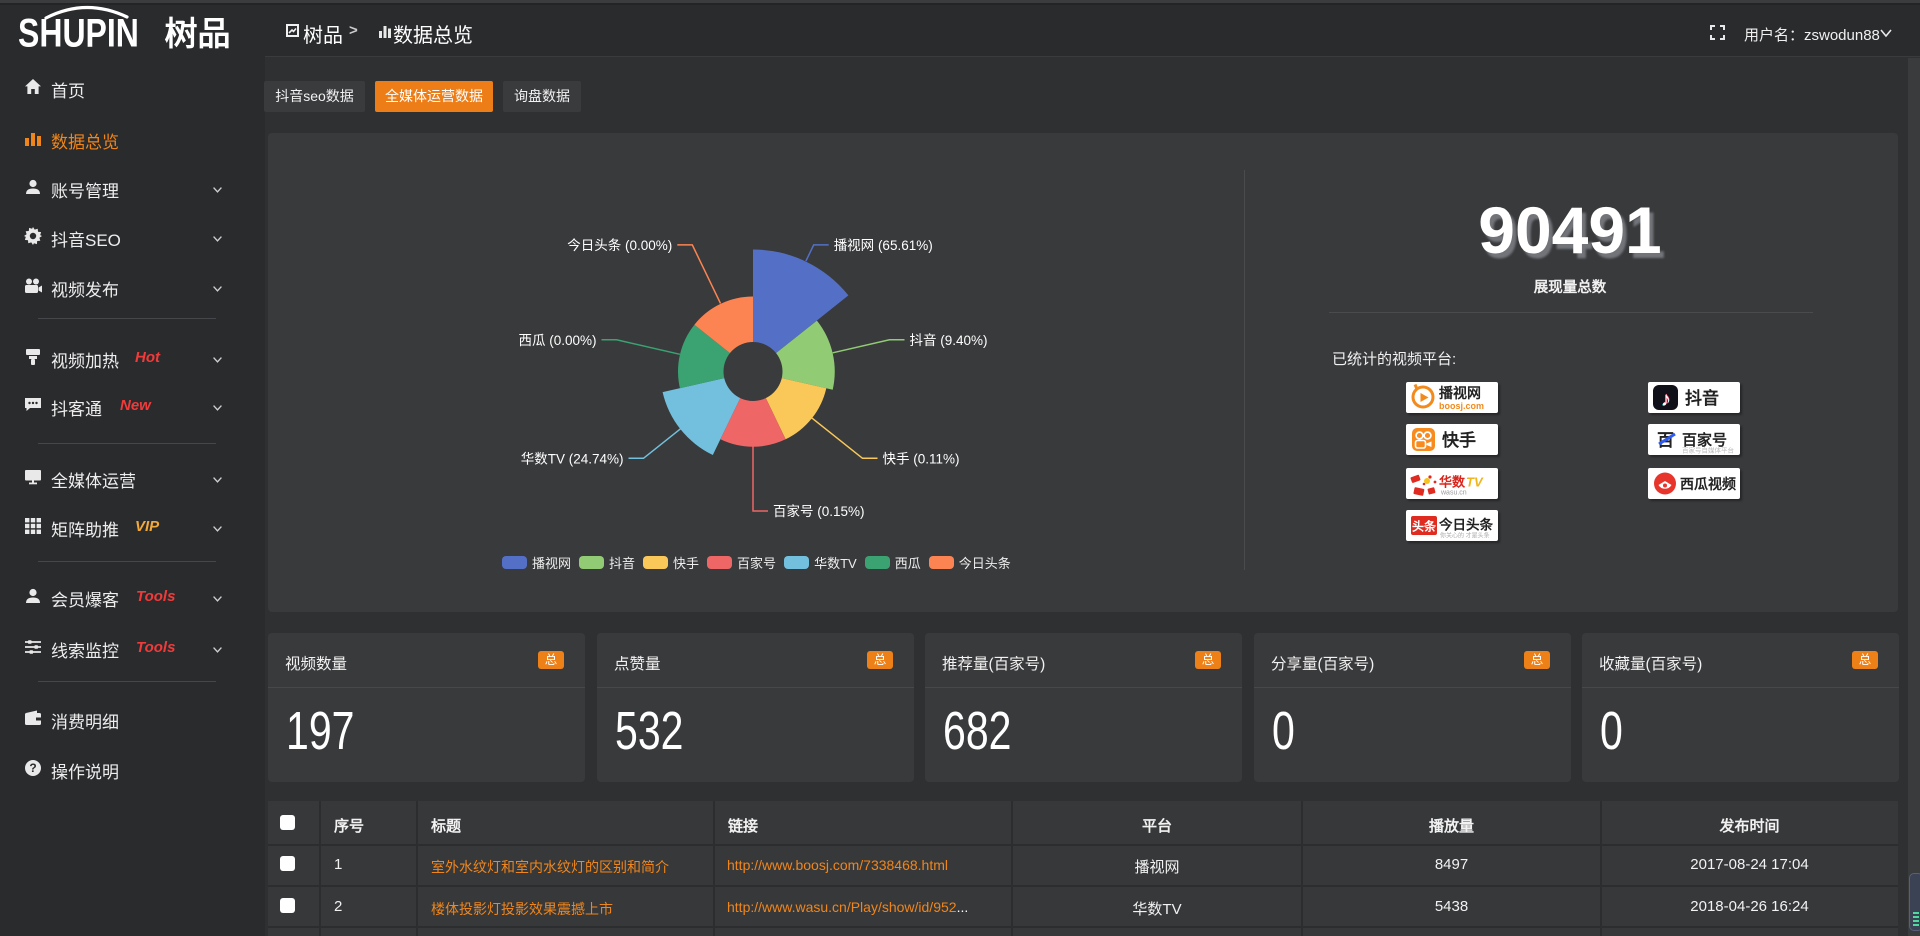 The width and height of the screenshot is (1920, 936). Describe the element at coordinates (1704, 440) in the screenshot. I see `svg-text: 百家号` at that location.